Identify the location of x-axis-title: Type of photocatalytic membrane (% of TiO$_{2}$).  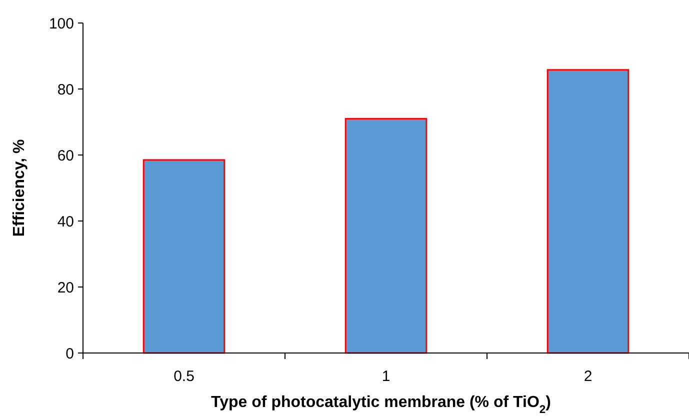
(381, 405).